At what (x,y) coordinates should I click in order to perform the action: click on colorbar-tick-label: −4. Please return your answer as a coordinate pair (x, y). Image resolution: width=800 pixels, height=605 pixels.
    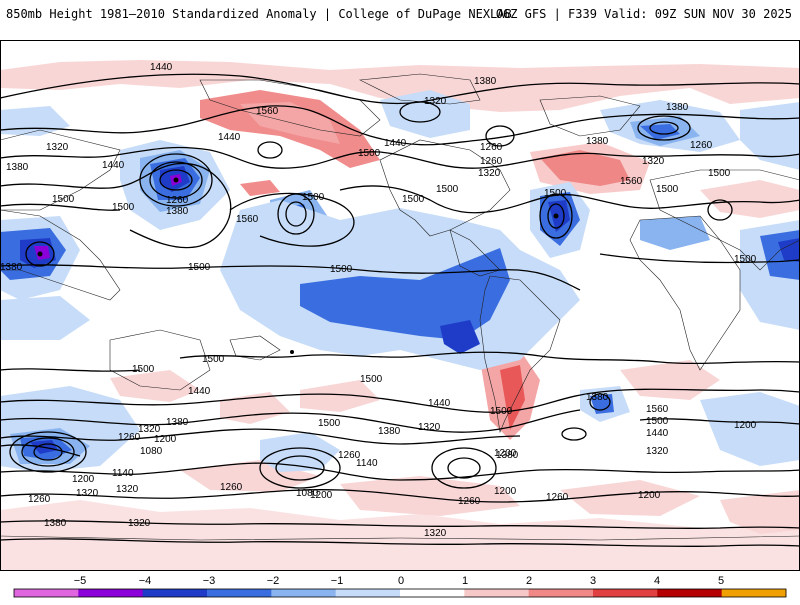
    Looking at the image, I should click on (145, 581).